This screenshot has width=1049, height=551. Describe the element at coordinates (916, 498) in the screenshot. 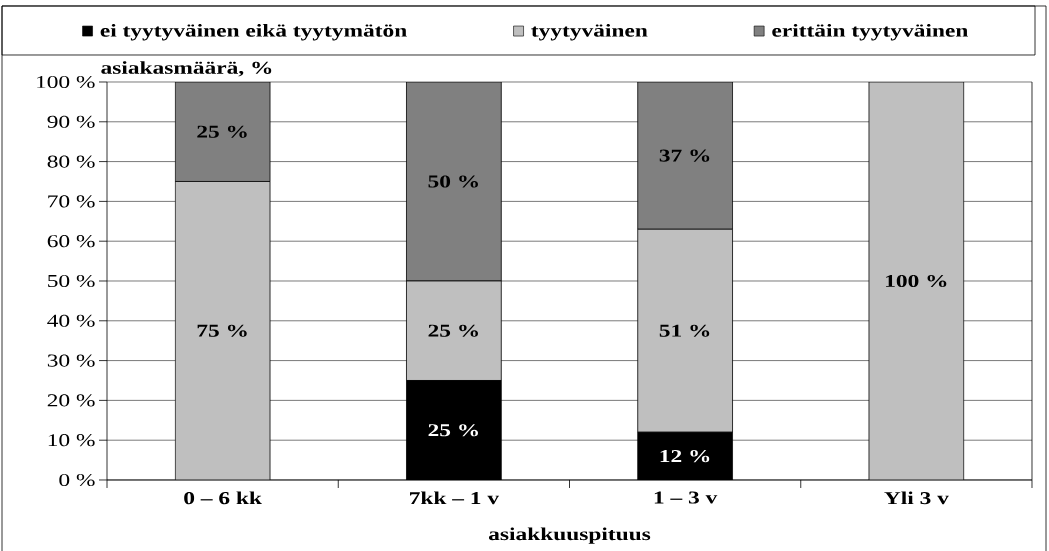

I see `x-tick-label: Yli 3 v` at that location.